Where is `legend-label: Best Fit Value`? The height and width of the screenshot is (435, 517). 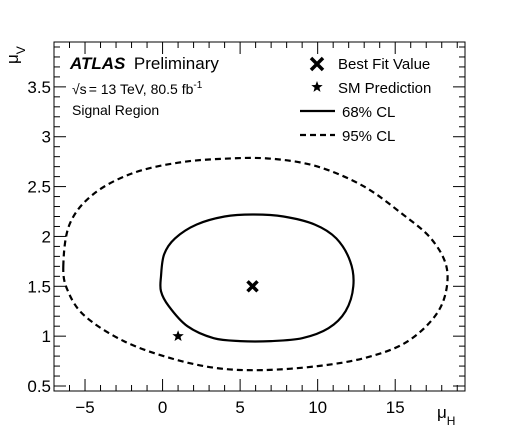
legend-label: Best Fit Value is located at coordinates (384, 64).